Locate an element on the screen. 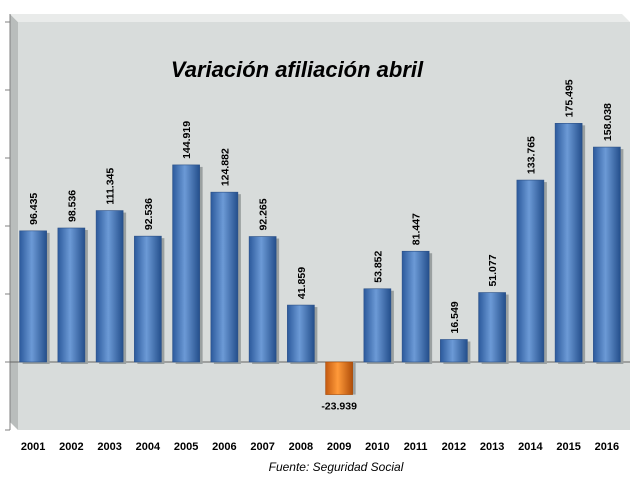 This screenshot has height=482, width=640. bar-2006 is located at coordinates (224, 277).